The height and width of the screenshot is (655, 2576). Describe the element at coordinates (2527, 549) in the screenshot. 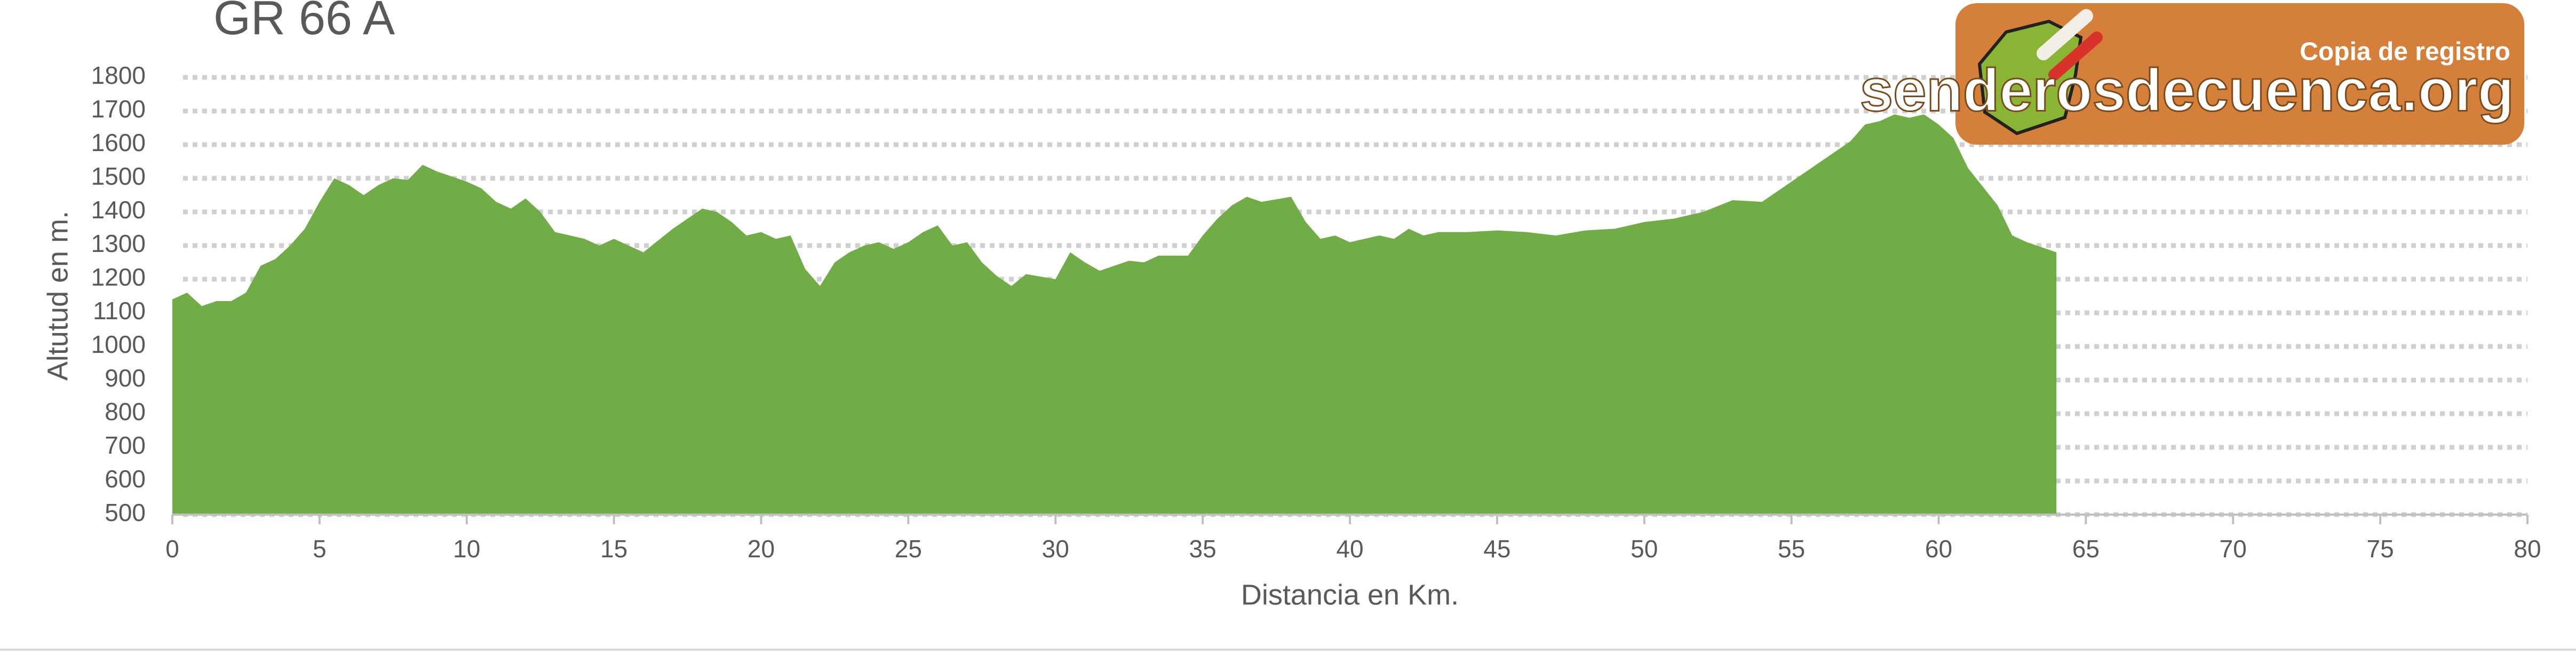

I see `x-tick-label: 80` at that location.